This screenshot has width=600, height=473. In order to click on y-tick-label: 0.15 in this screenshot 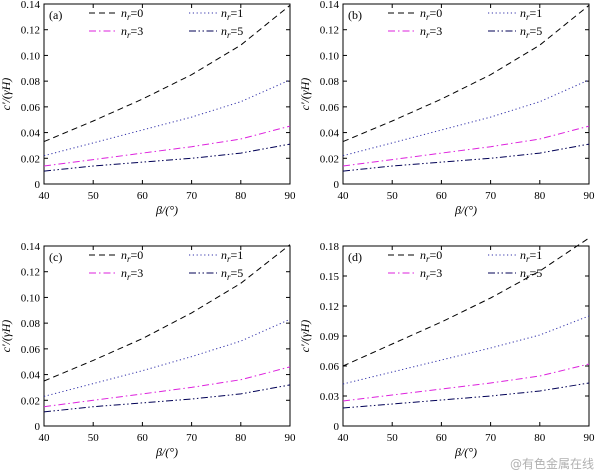, I will do `click(330, 277)`.